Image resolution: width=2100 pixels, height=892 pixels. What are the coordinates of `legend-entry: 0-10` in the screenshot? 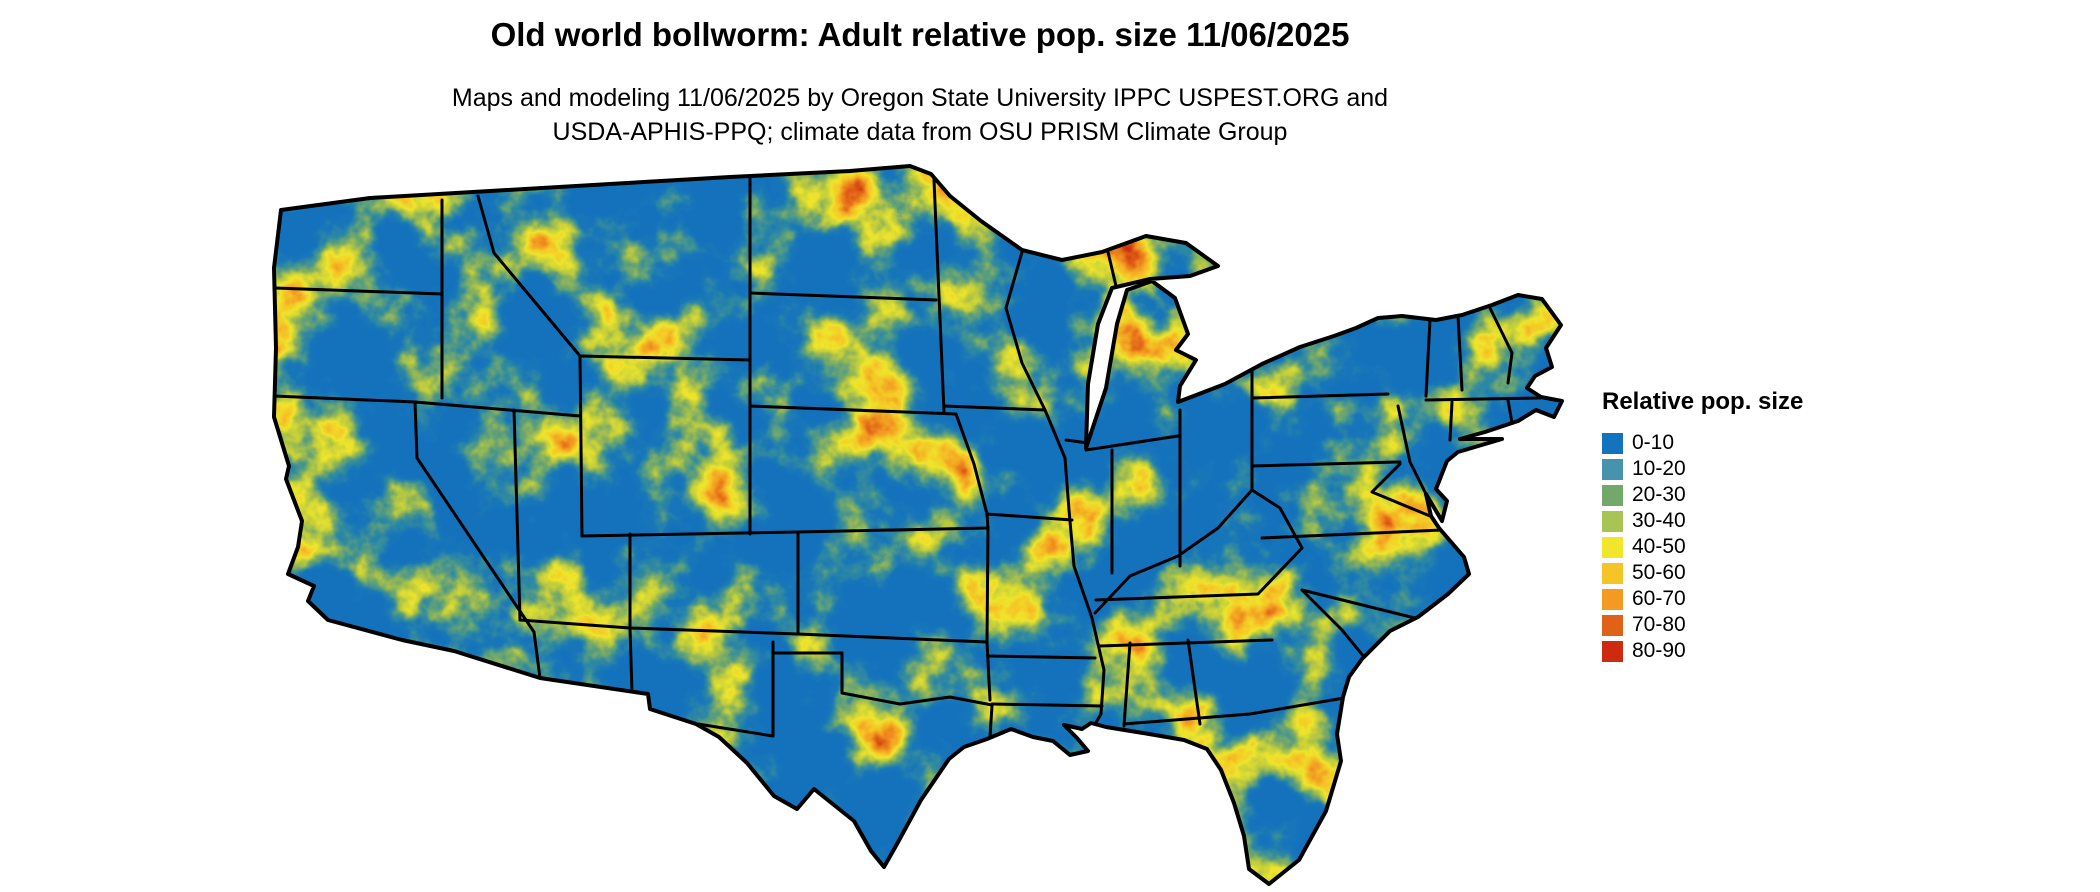 It's located at (1702, 443).